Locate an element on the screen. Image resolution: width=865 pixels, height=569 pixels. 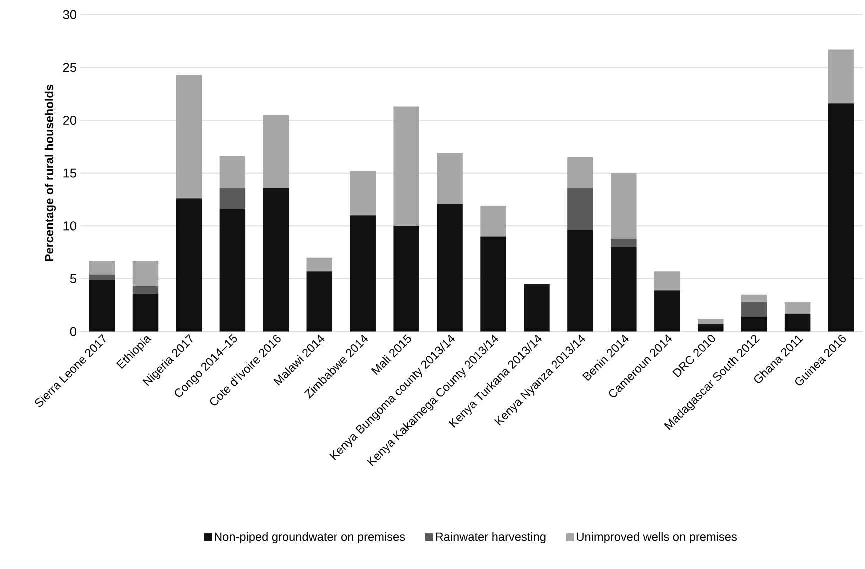
legend-label: Non-piped groundwater on premises is located at coordinates (310, 538).